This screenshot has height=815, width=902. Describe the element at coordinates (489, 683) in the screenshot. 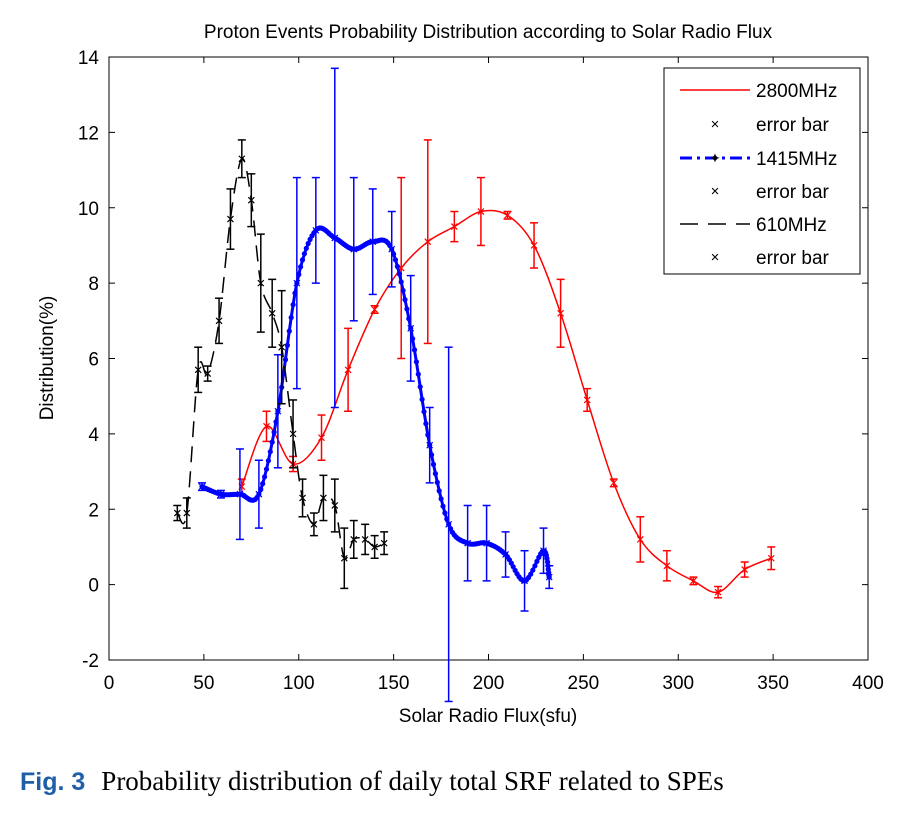

I see `x-tick-label: 200` at that location.